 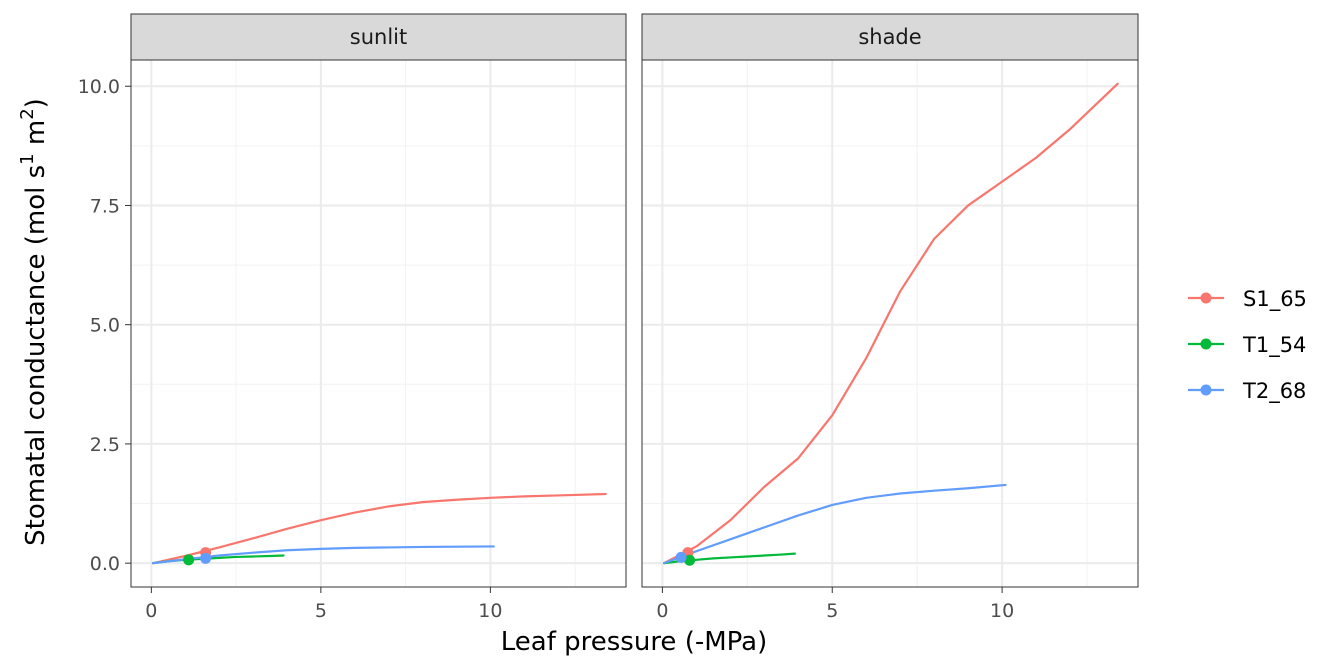 What do you see at coordinates (105, 564) in the screenshot?
I see `y-tick-label: 0.0` at bounding box center [105, 564].